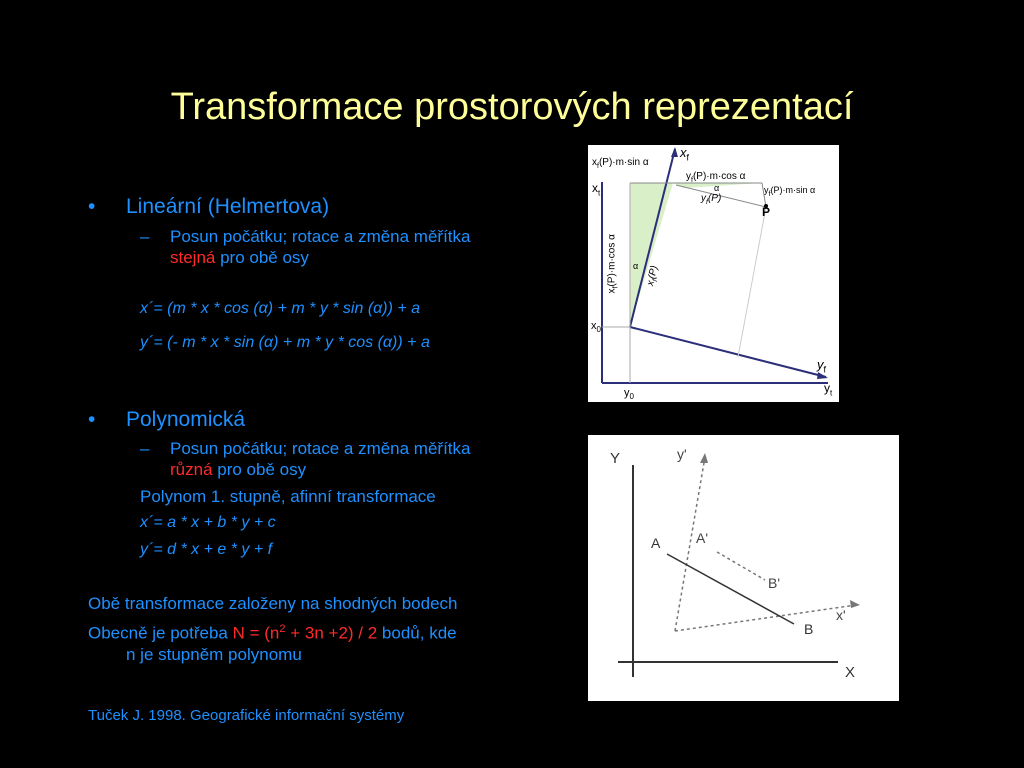 This screenshot has height=768, width=1024. What do you see at coordinates (256, 633) in the screenshot?
I see `formula-n-pre: N = (n` at bounding box center [256, 633].